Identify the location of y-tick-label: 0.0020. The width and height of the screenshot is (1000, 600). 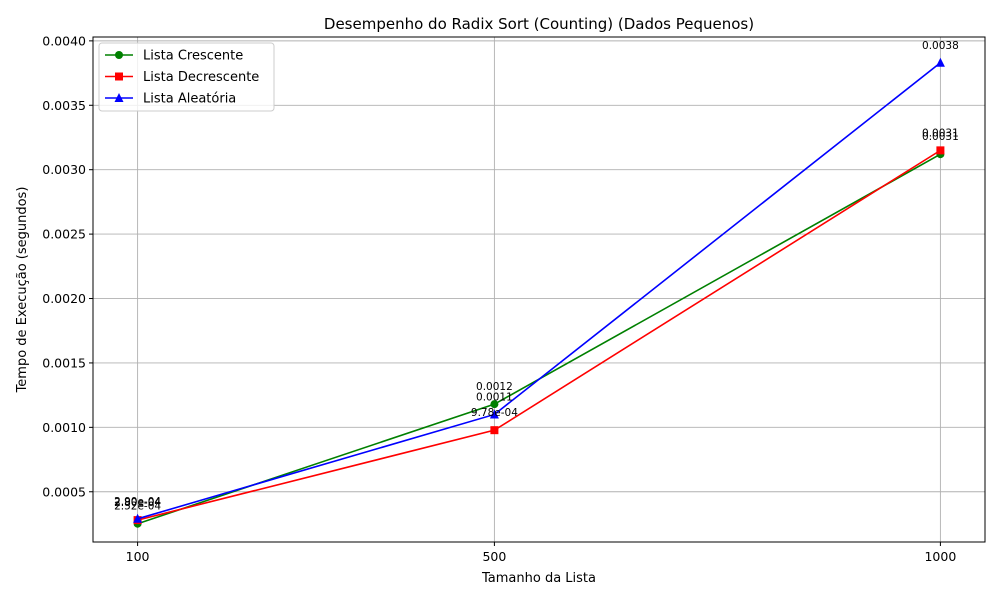
(64, 298).